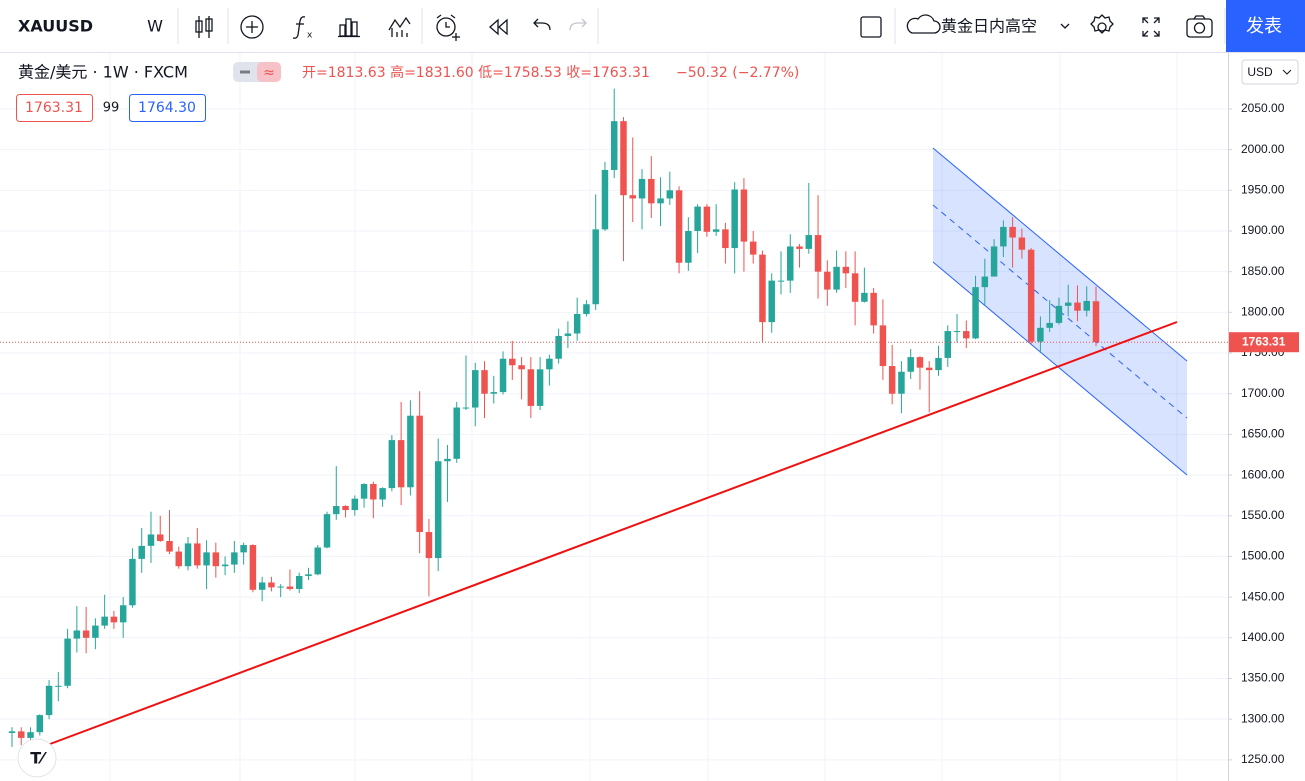 This screenshot has height=781, width=1305. What do you see at coordinates (989, 26) in the screenshot?
I see `script-name: 黄金日内高空` at bounding box center [989, 26].